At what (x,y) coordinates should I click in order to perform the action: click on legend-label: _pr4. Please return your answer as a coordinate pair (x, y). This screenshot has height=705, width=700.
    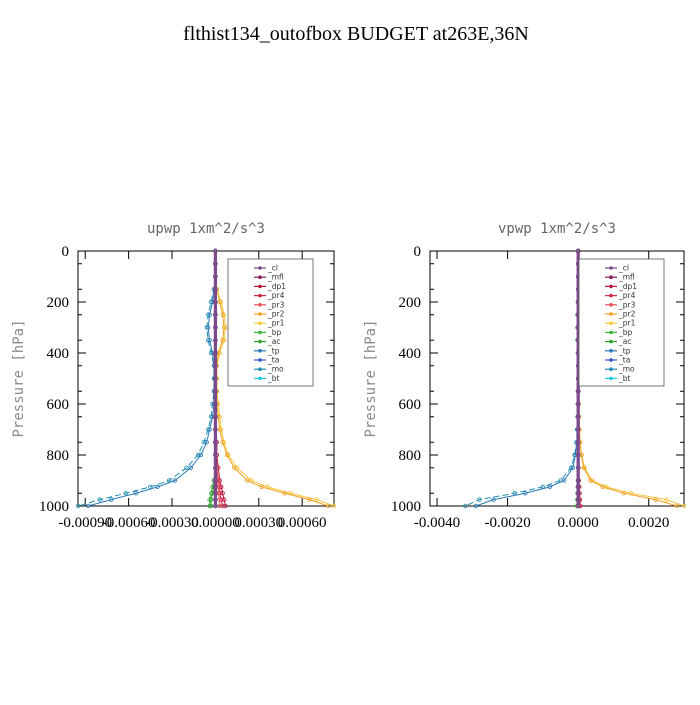
    Looking at the image, I should click on (276, 295).